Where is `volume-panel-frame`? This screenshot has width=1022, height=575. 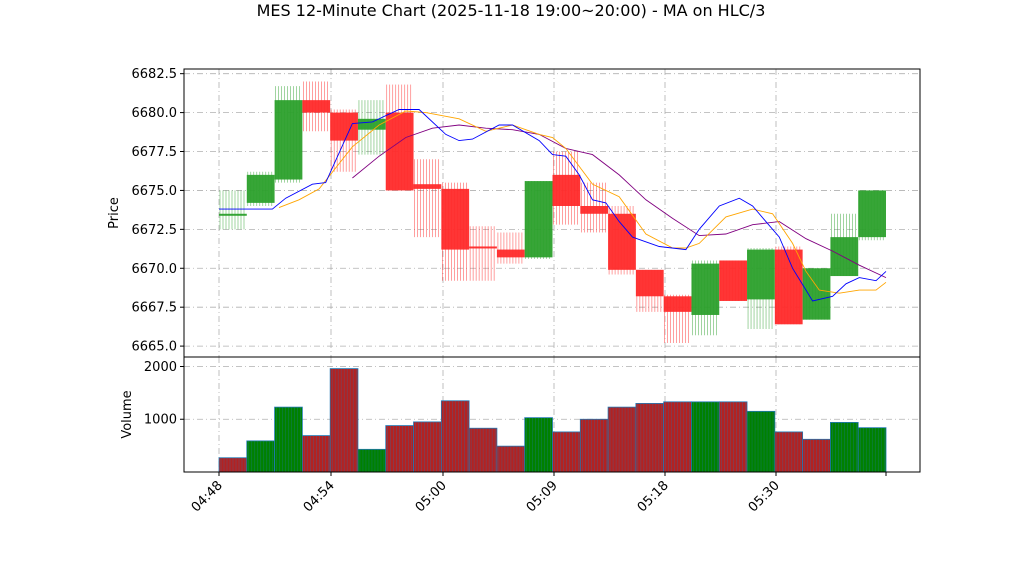
volume-panel-frame is located at coordinates (552, 414).